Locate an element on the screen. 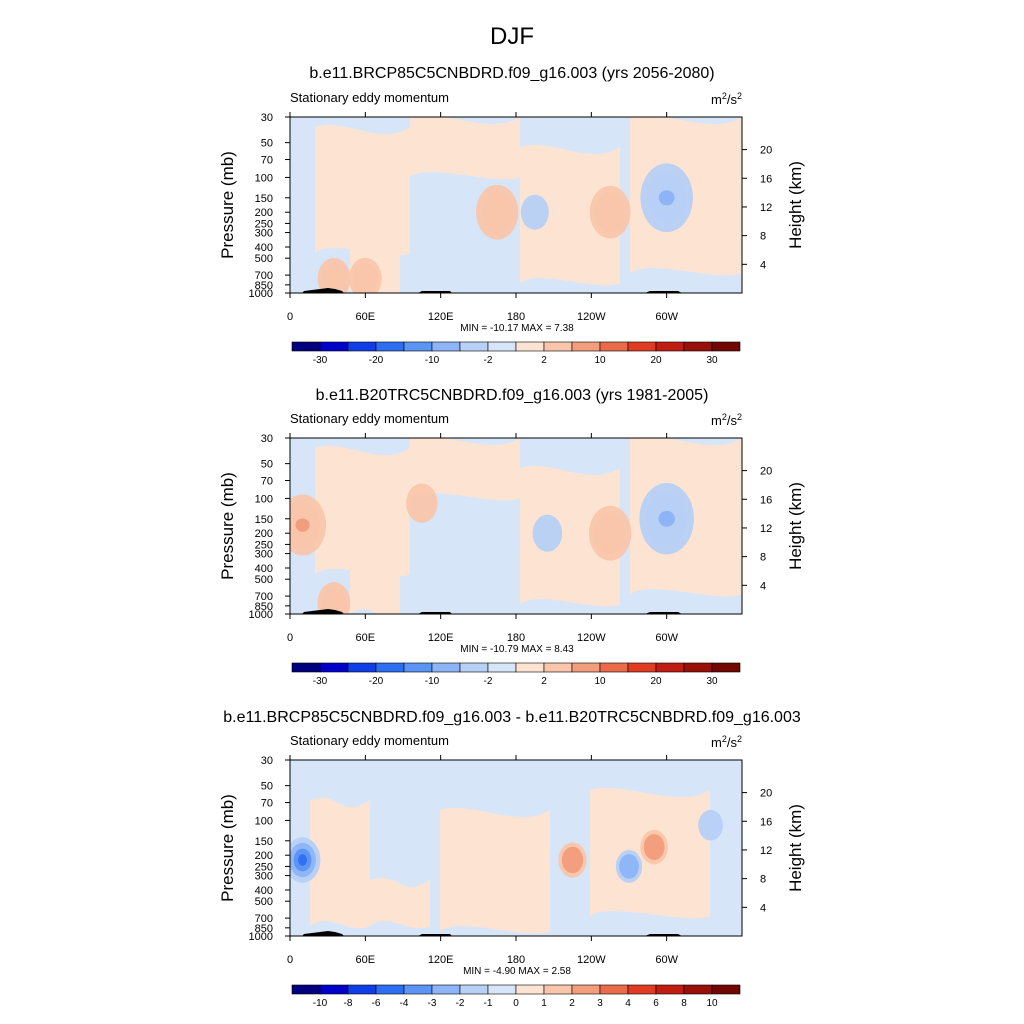 This screenshot has width=1024, height=1024. min-max-stats: MIN = -10.79 MAX = 8.43 is located at coordinates (517, 649).